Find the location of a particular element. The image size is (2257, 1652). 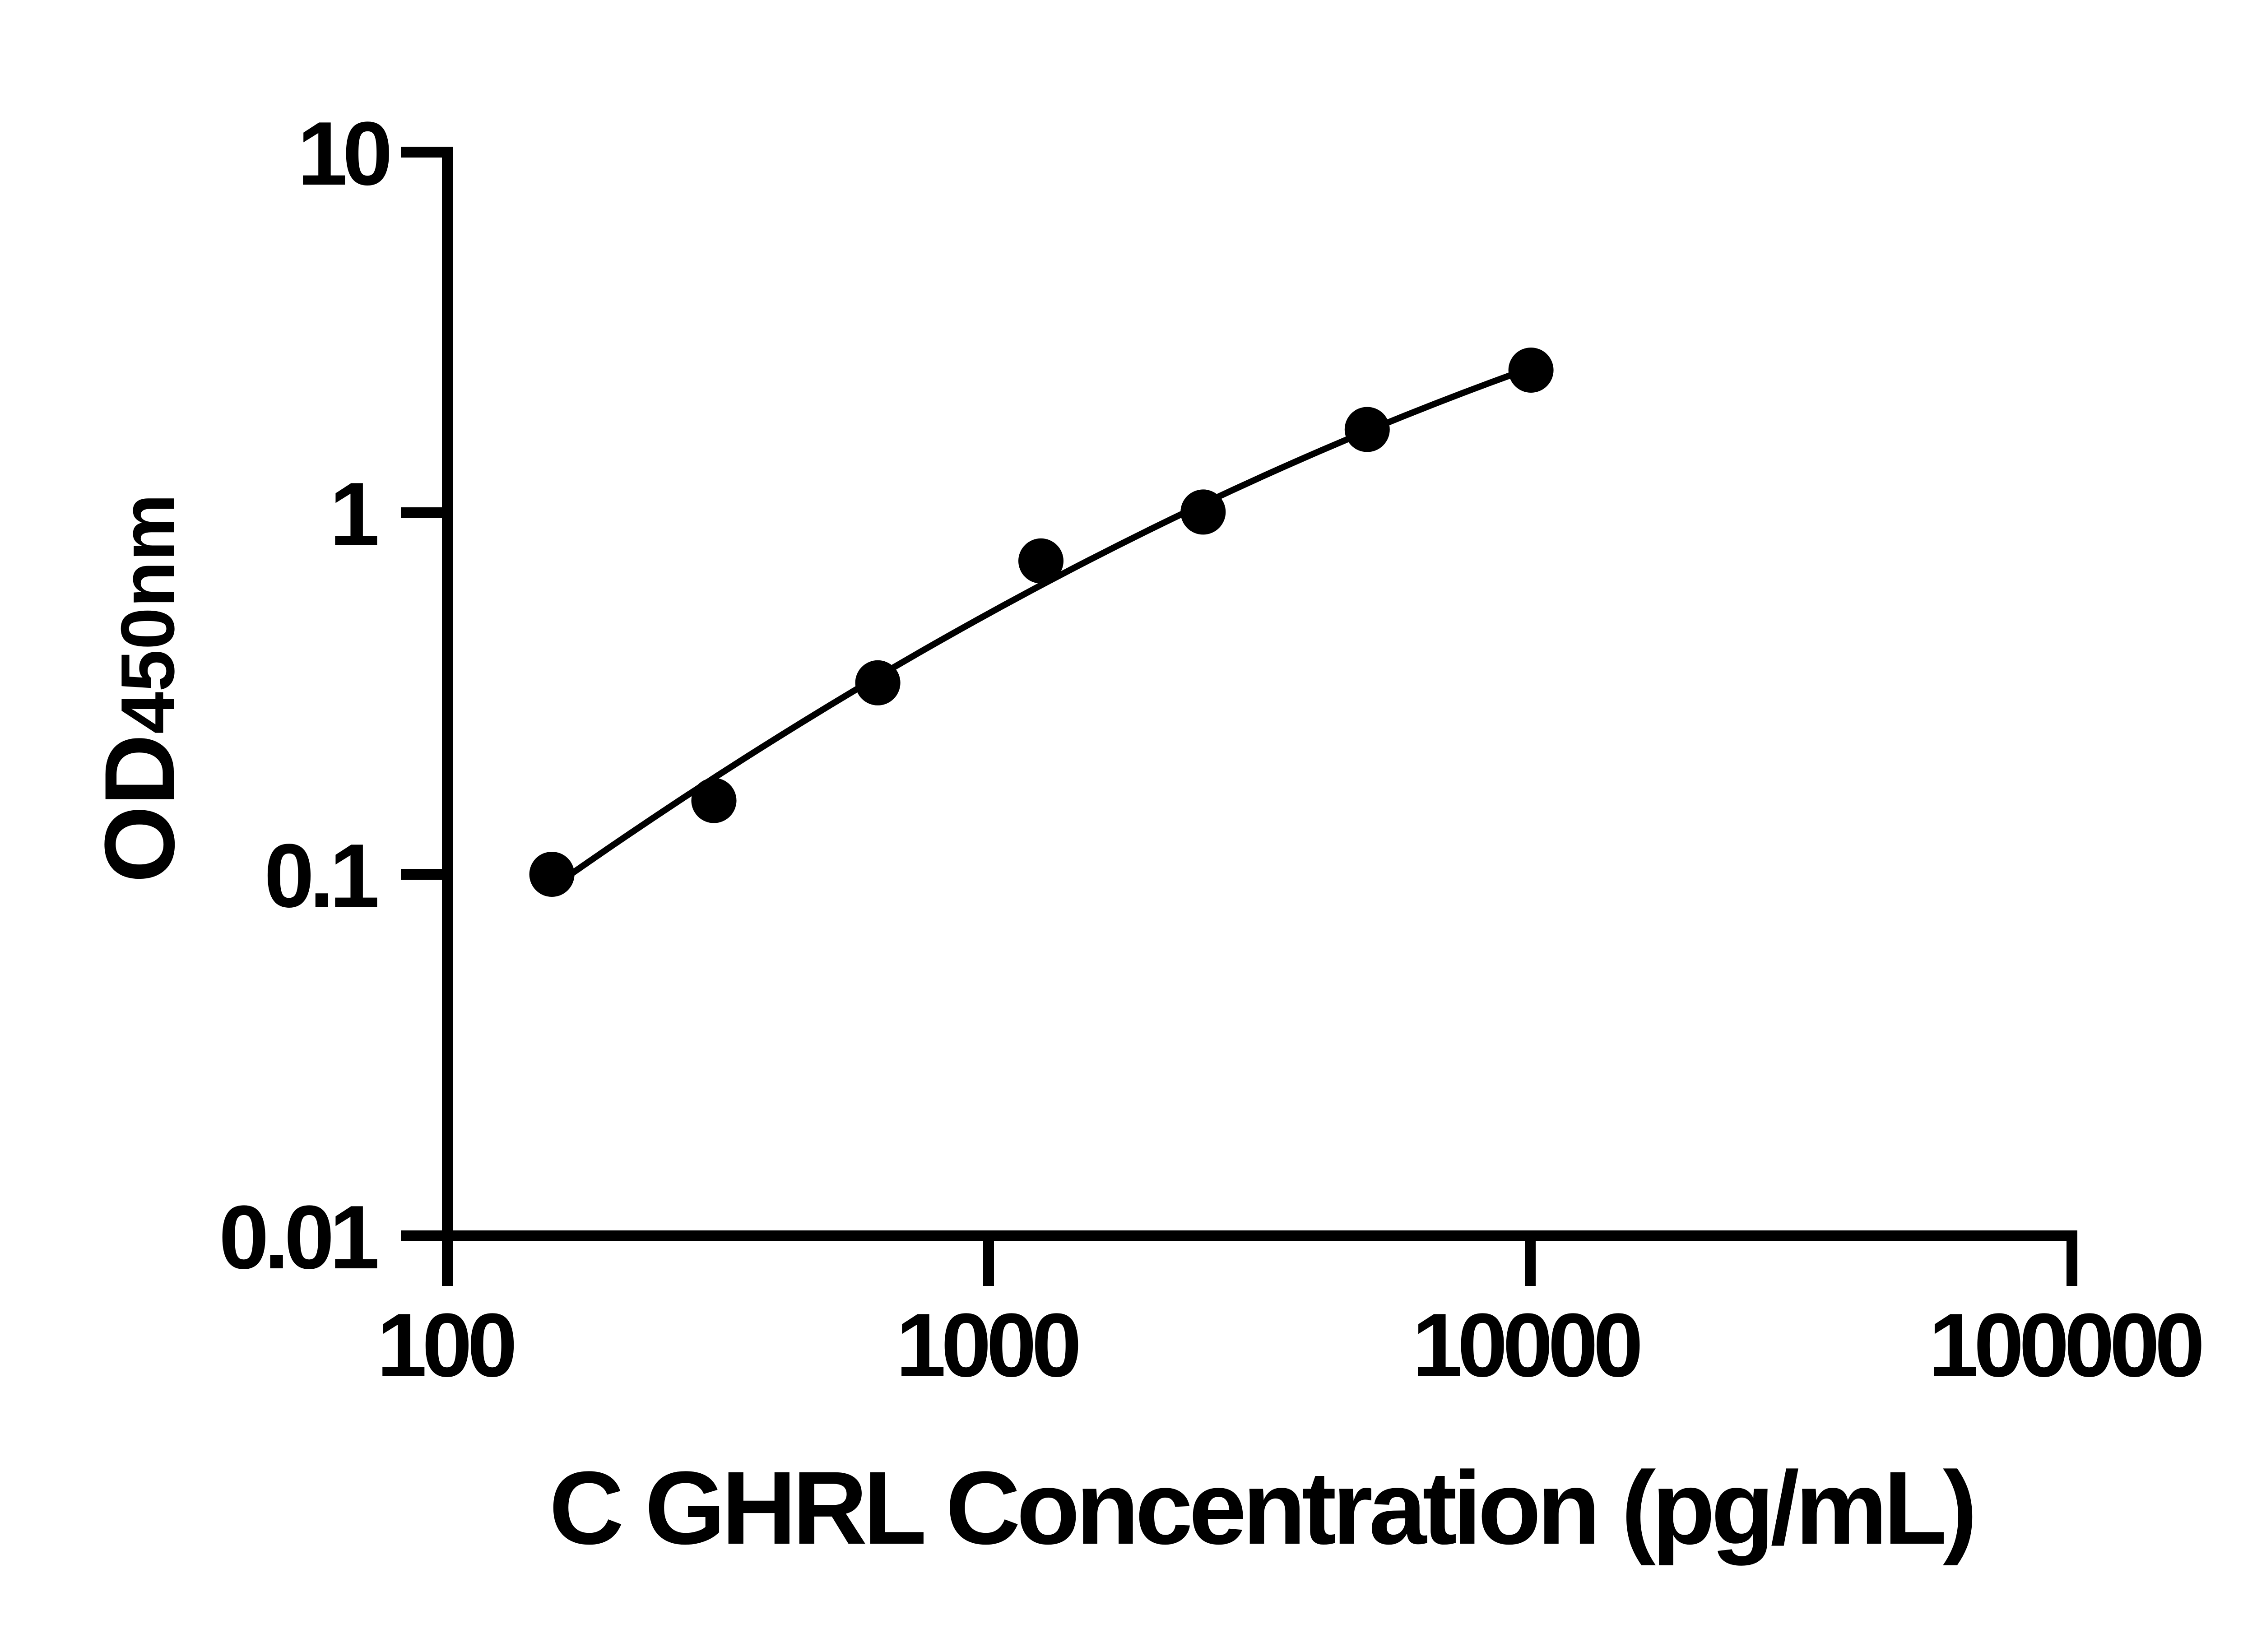

svg-text: 10000 is located at coordinates (1526, 1345).